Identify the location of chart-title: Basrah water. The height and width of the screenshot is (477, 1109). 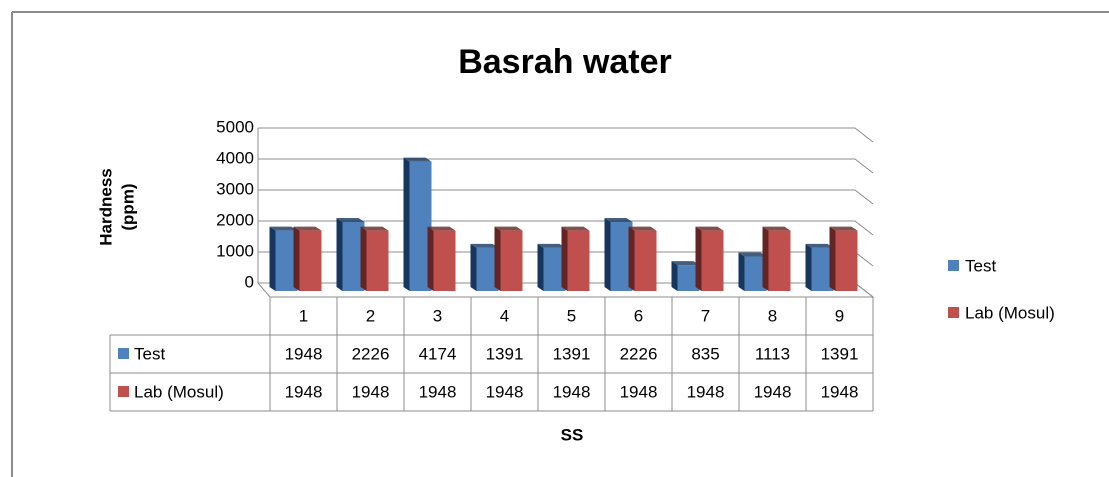
(565, 62).